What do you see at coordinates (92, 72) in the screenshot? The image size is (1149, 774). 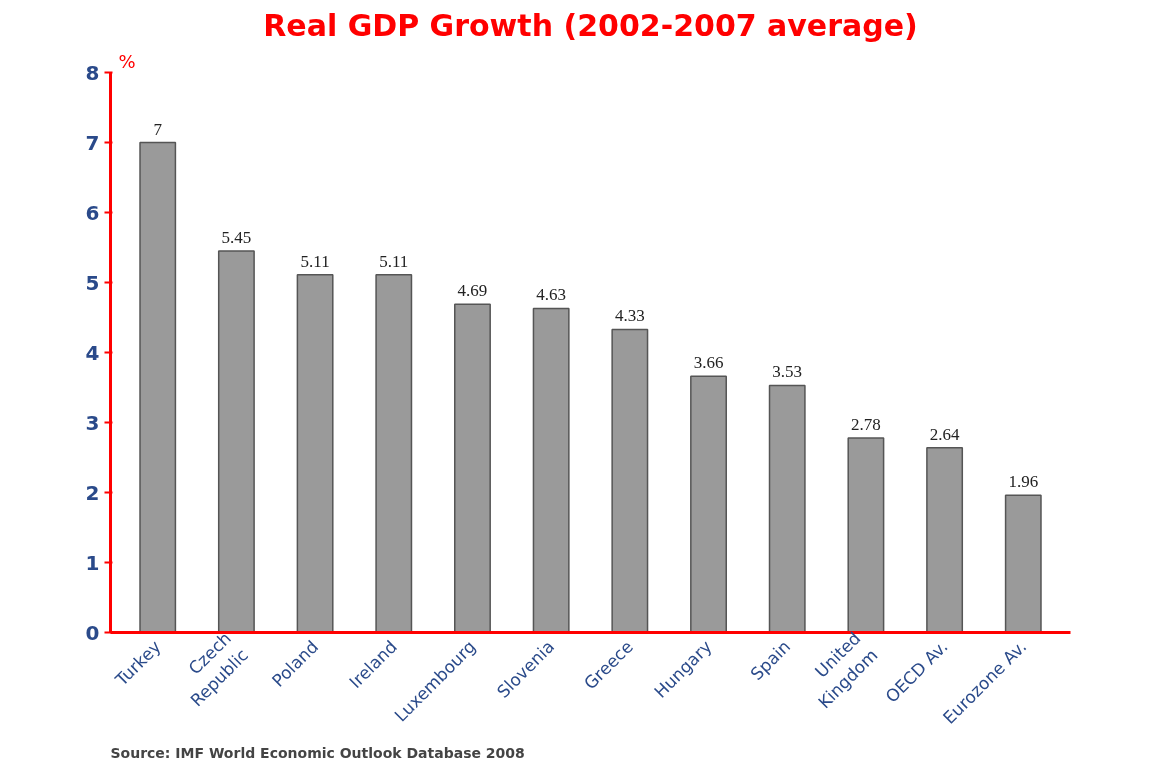 I see `y-tick-label: 8` at bounding box center [92, 72].